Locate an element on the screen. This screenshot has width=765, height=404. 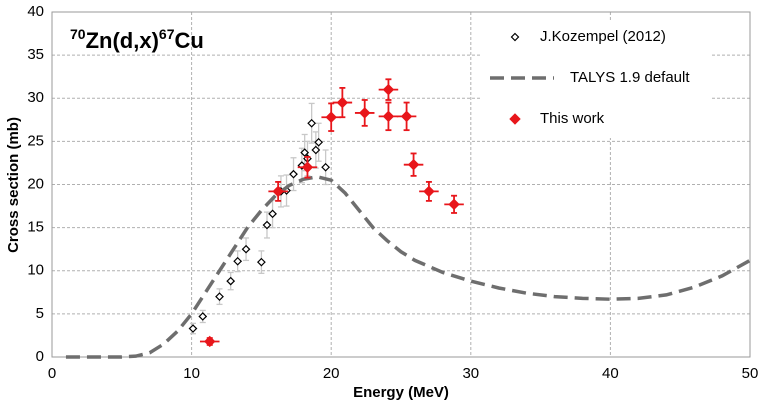
legend-label: J.Kozempel (2012) is located at coordinates (603, 36).